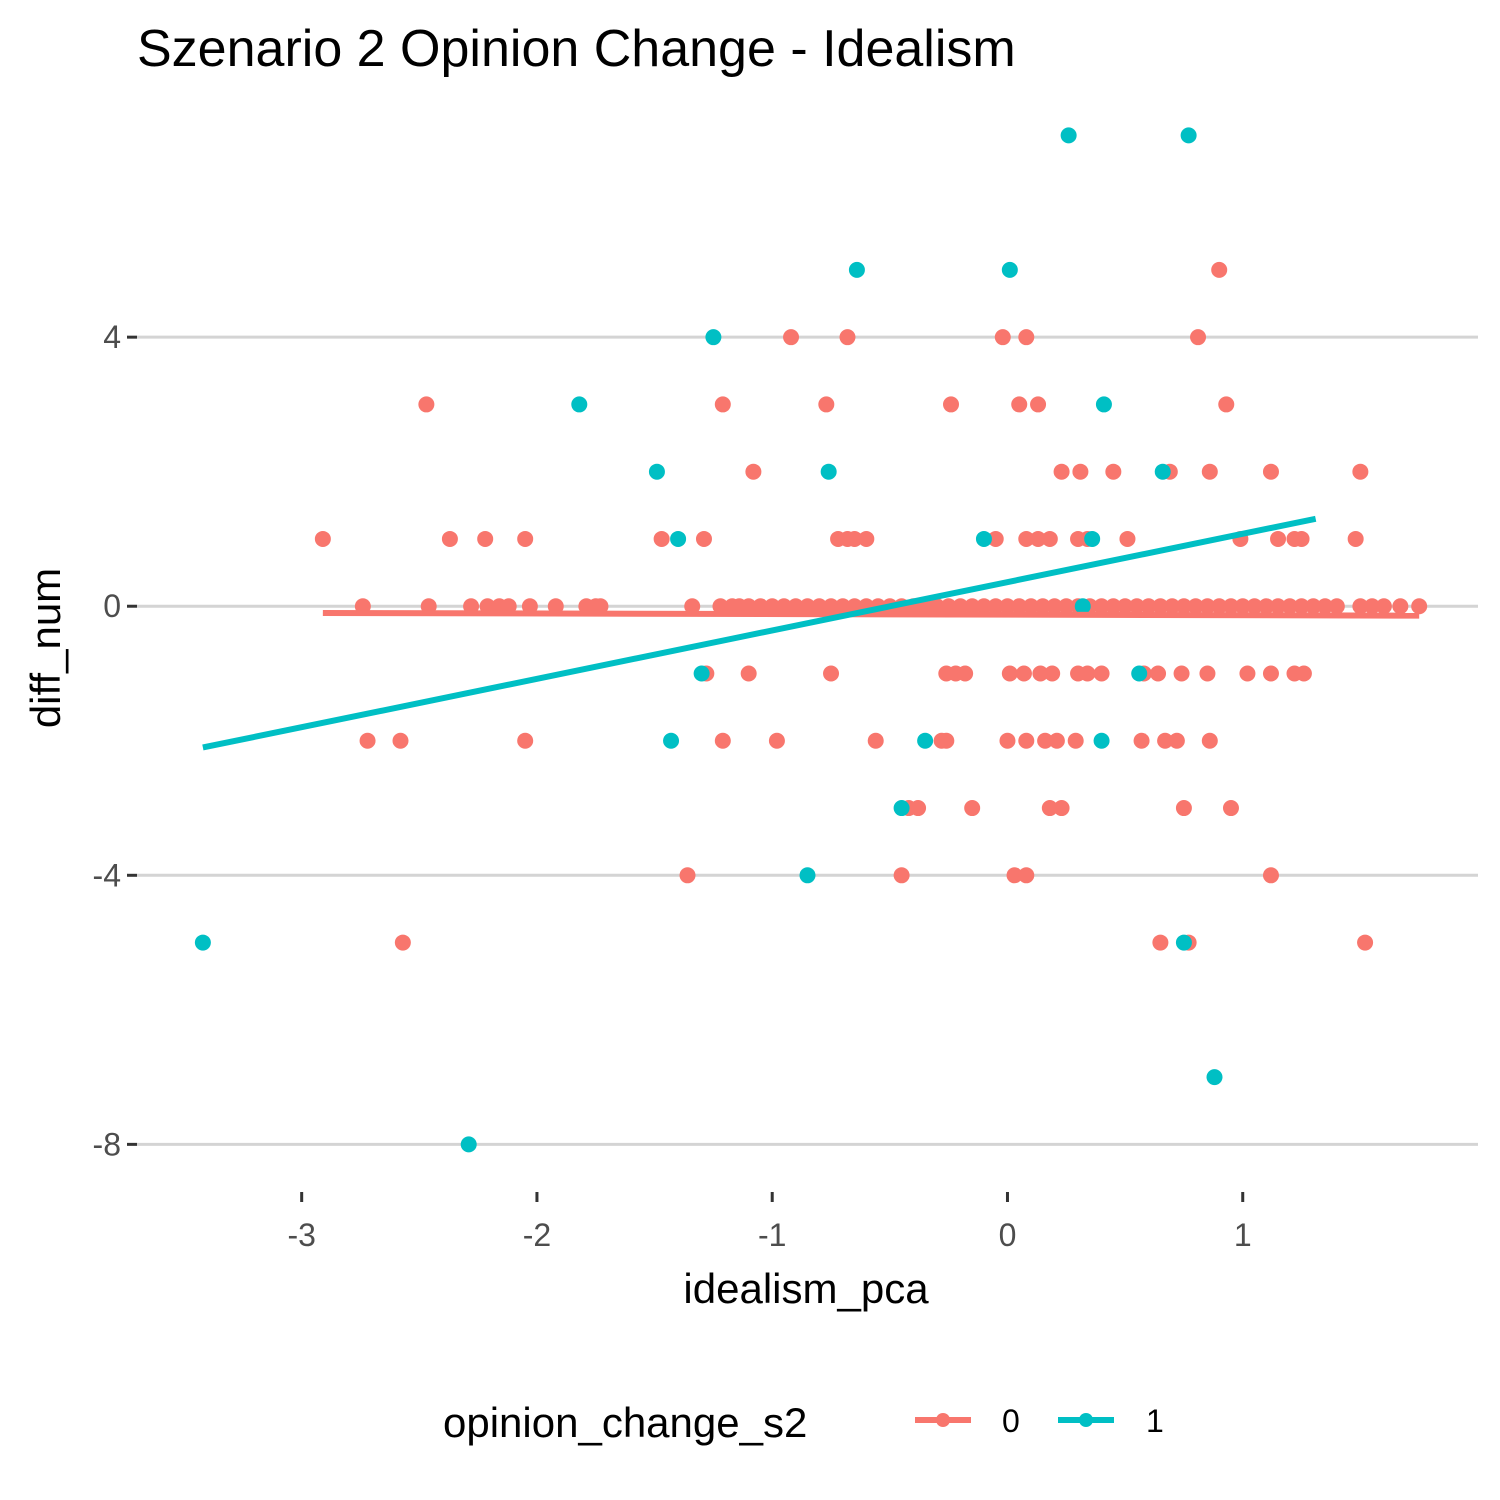 This screenshot has width=1500, height=1500. What do you see at coordinates (772, 1235) in the screenshot?
I see `x-tick-label: -1` at bounding box center [772, 1235].